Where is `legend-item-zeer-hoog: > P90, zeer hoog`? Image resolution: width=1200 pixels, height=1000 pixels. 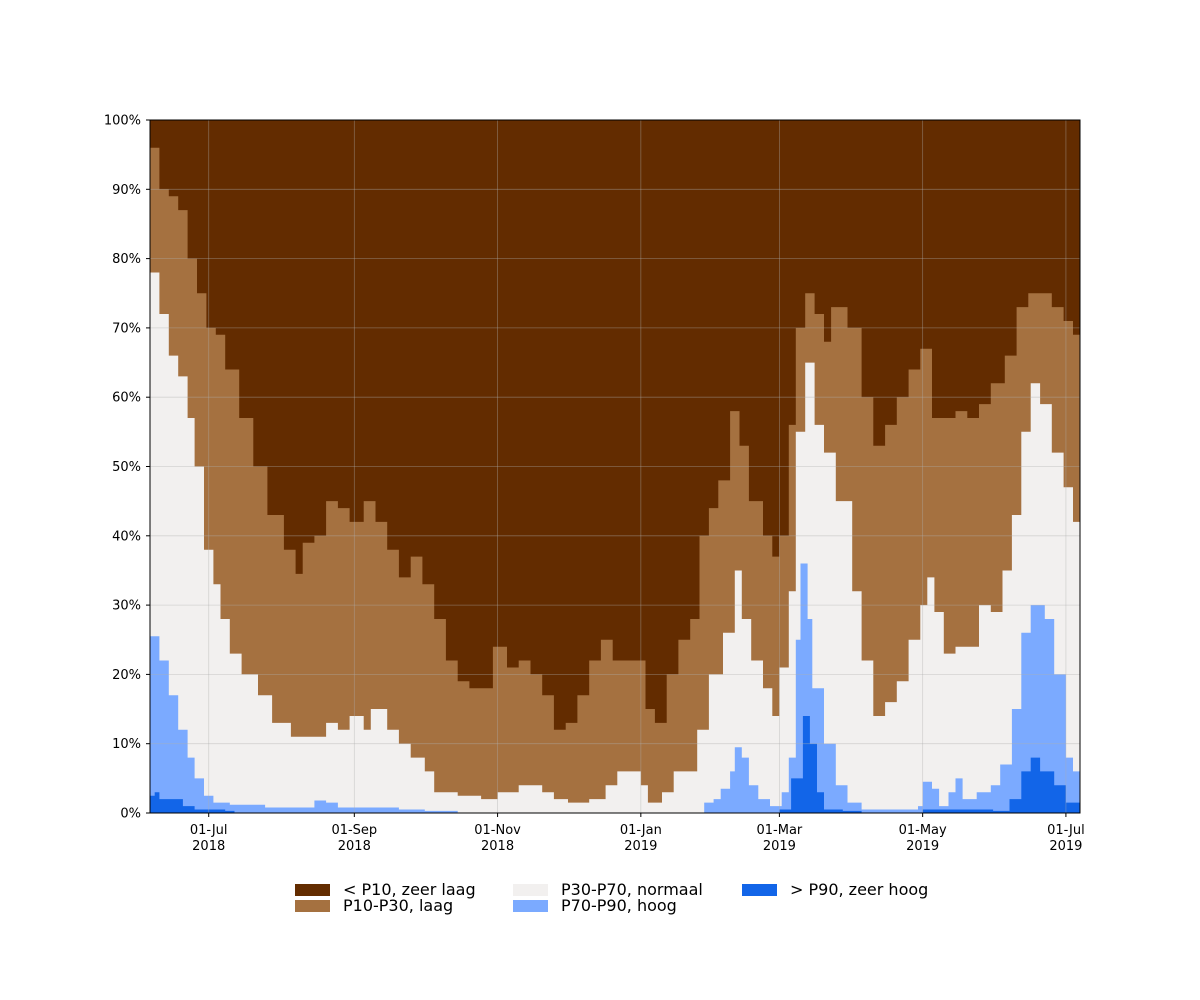 legend-item-zeer-hoog: > P90, zeer hoog is located at coordinates (835, 889).